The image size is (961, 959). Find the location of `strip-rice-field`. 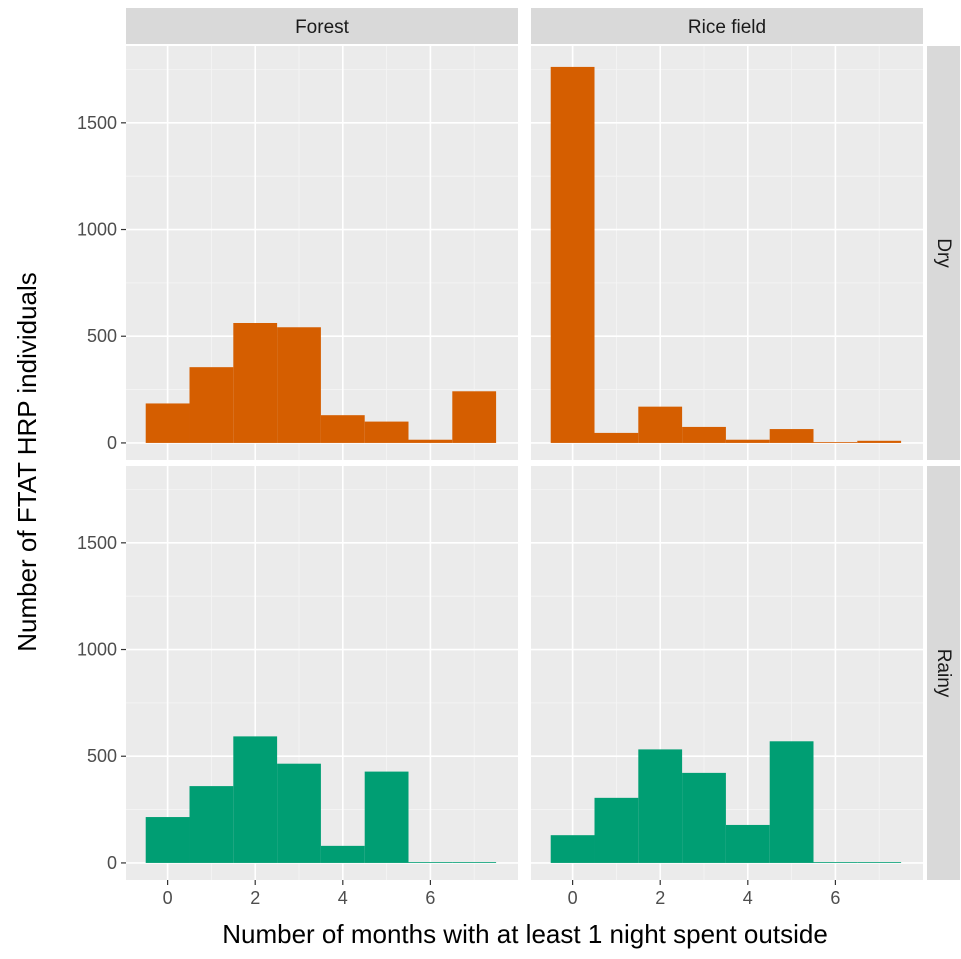

strip-rice-field is located at coordinates (727, 26).